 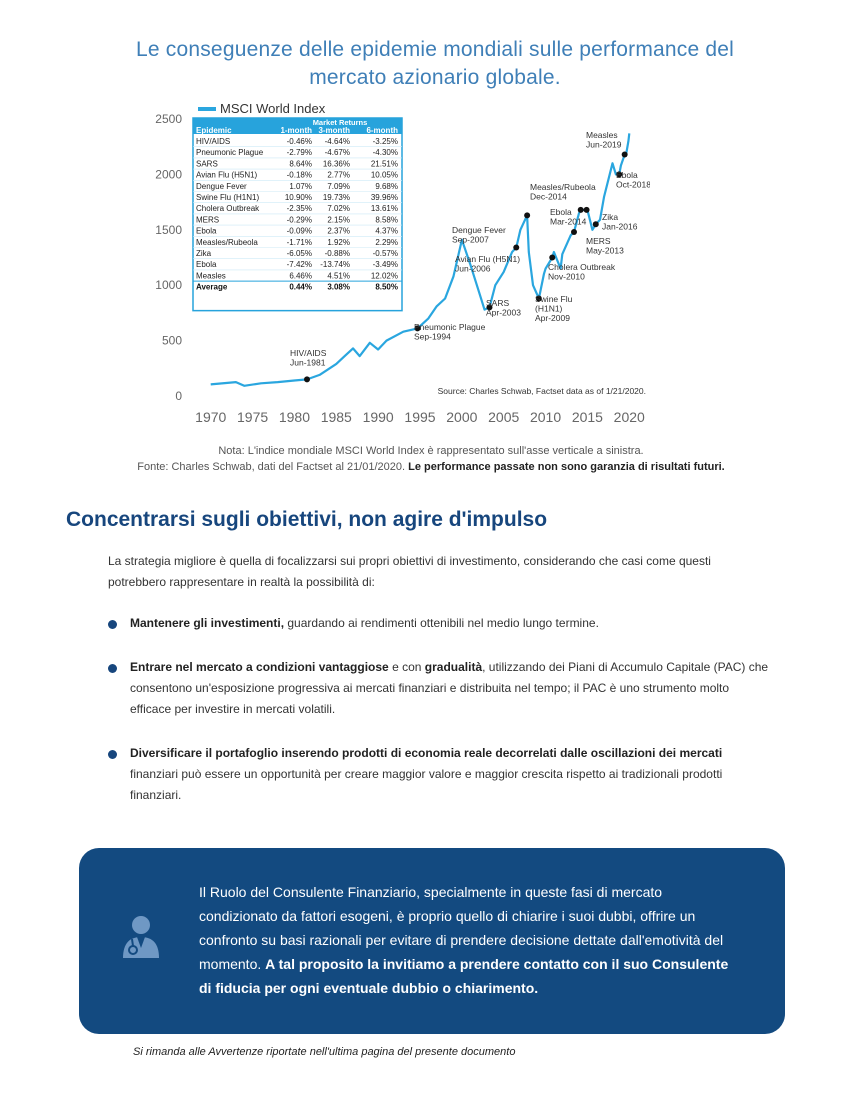 What do you see at coordinates (386, 242) in the screenshot?
I see `table-cell: 2.29%` at bounding box center [386, 242].